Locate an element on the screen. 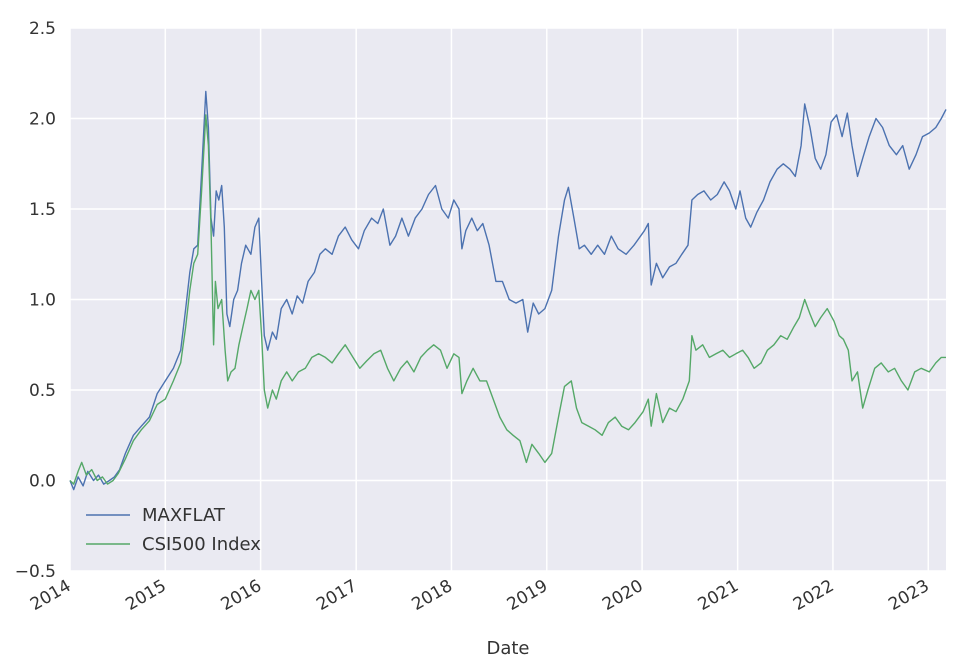 Image resolution: width=957 pixels, height=668 pixels. x-axis-title: Date is located at coordinates (507, 648).